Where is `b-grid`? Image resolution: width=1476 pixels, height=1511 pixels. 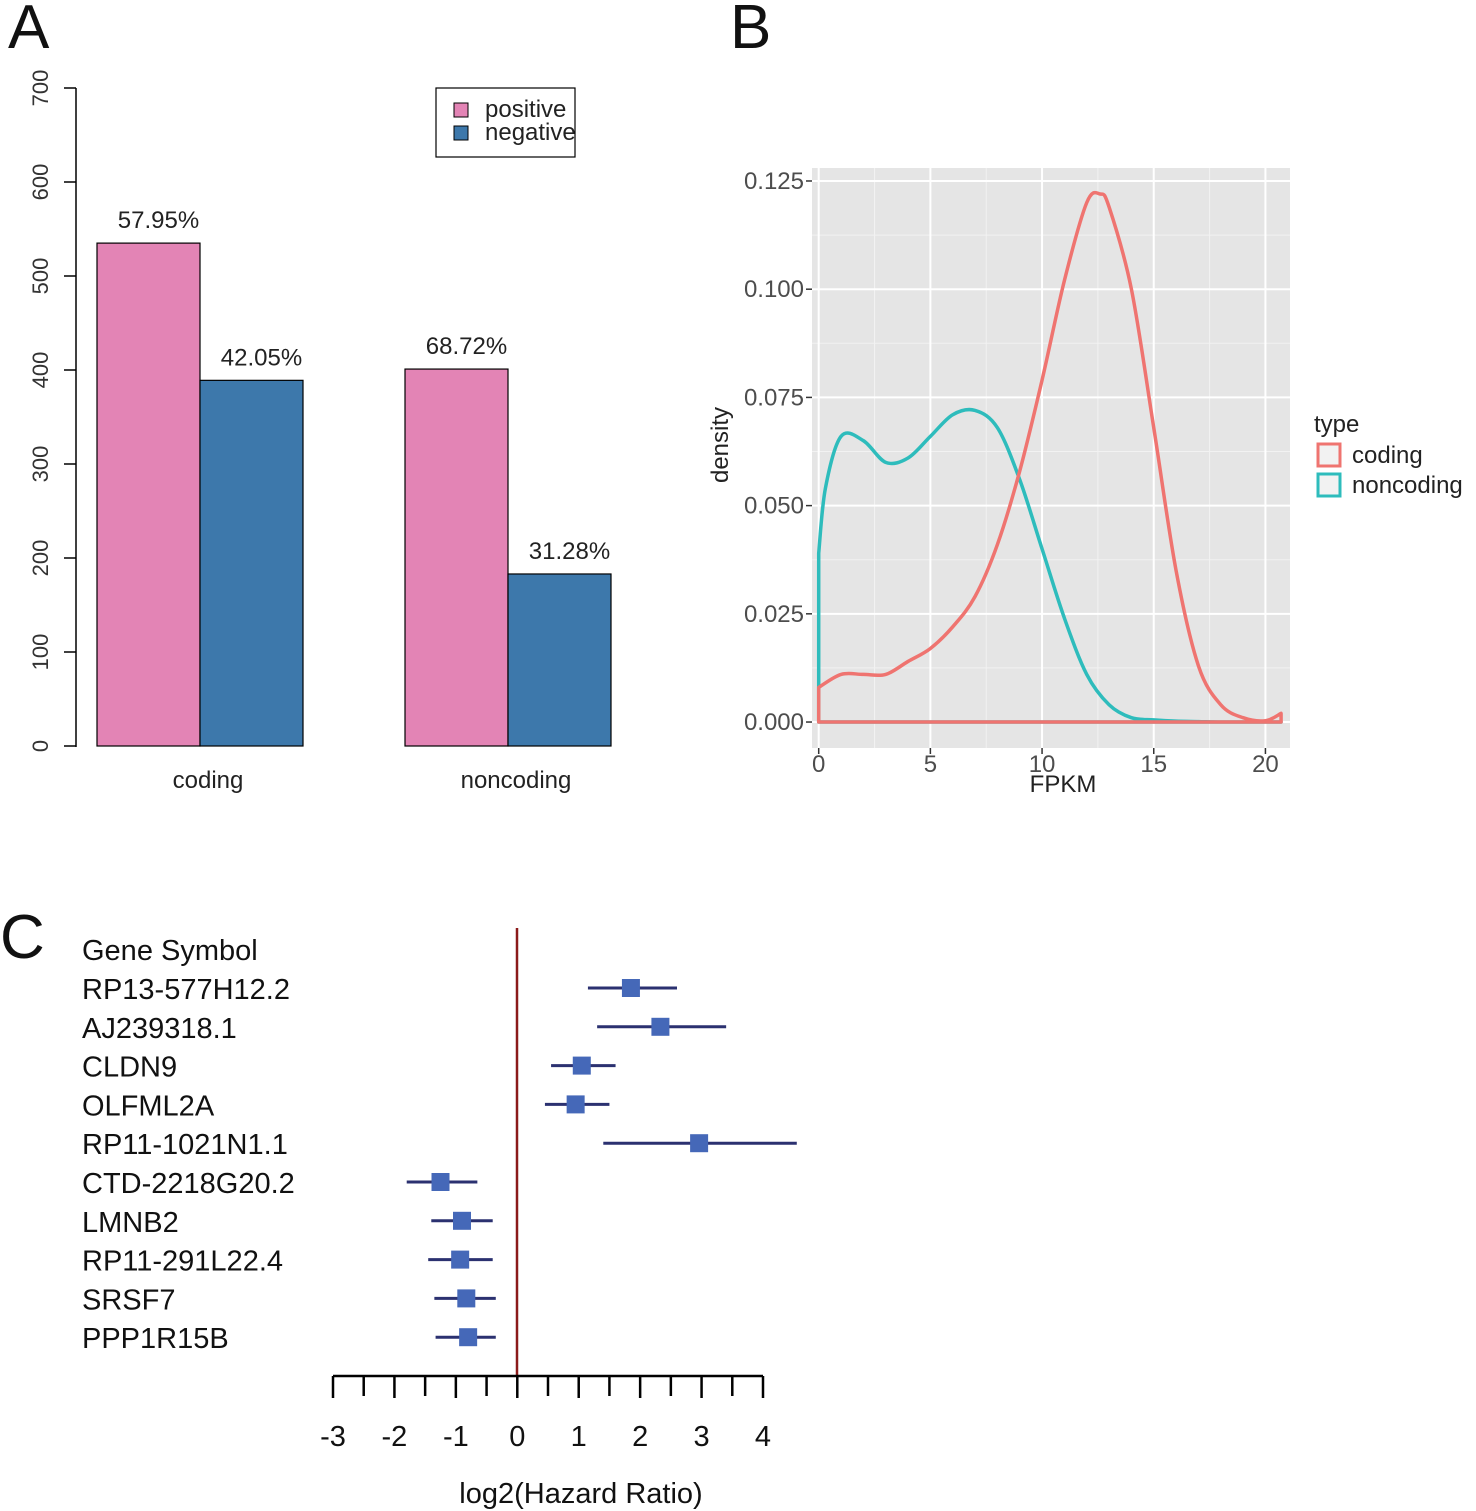 b-grid is located at coordinates (1051, 458).